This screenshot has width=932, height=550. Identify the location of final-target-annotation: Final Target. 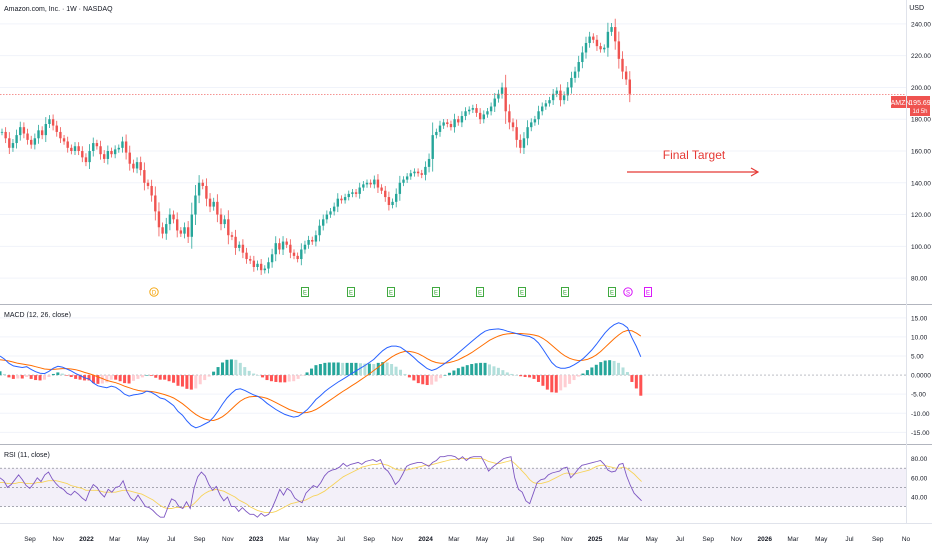
(693, 162).